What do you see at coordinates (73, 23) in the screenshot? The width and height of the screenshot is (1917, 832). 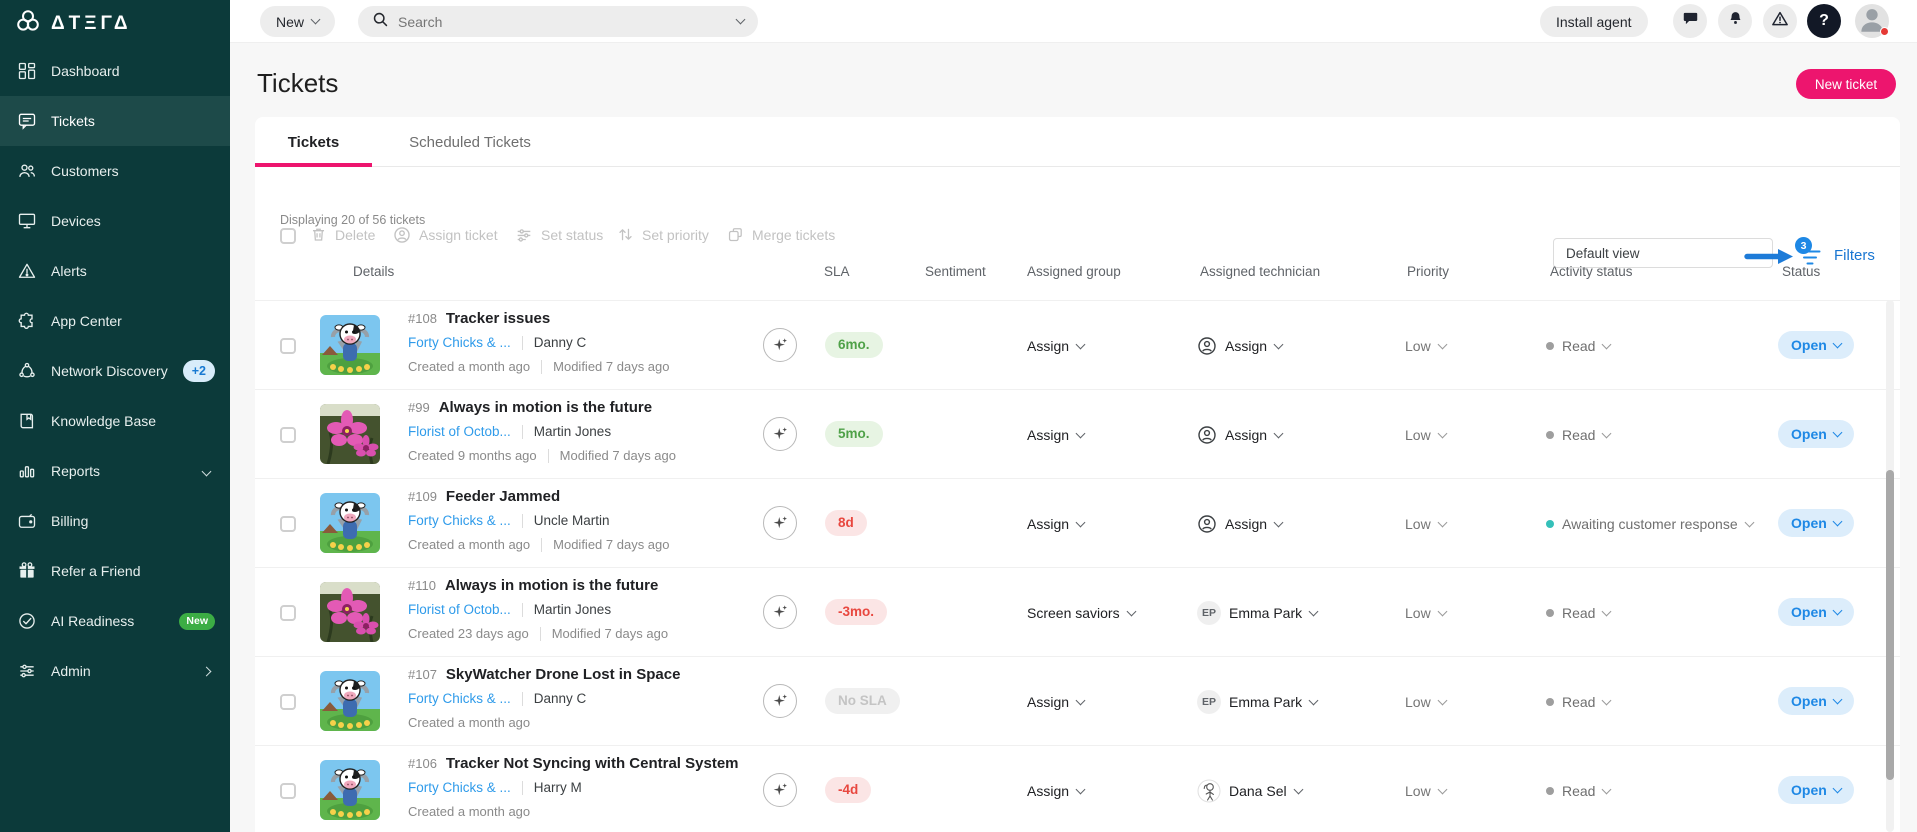 I see `atera-logo: ΔTΞΓΔ` at bounding box center [73, 23].